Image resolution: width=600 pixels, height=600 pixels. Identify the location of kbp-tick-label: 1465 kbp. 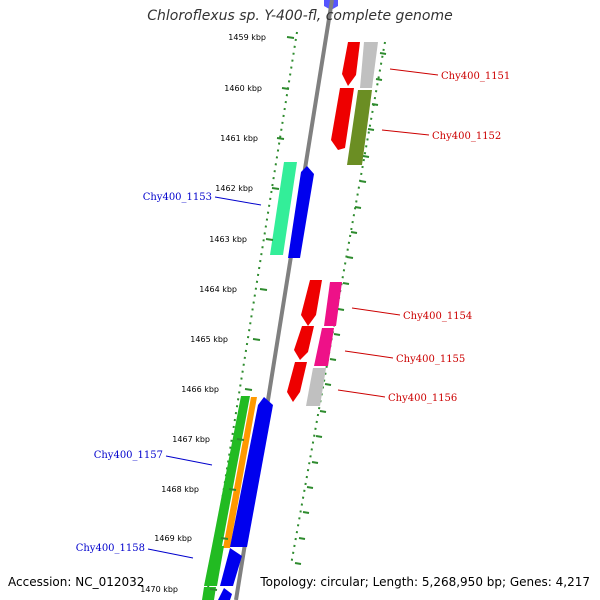
(209, 339).